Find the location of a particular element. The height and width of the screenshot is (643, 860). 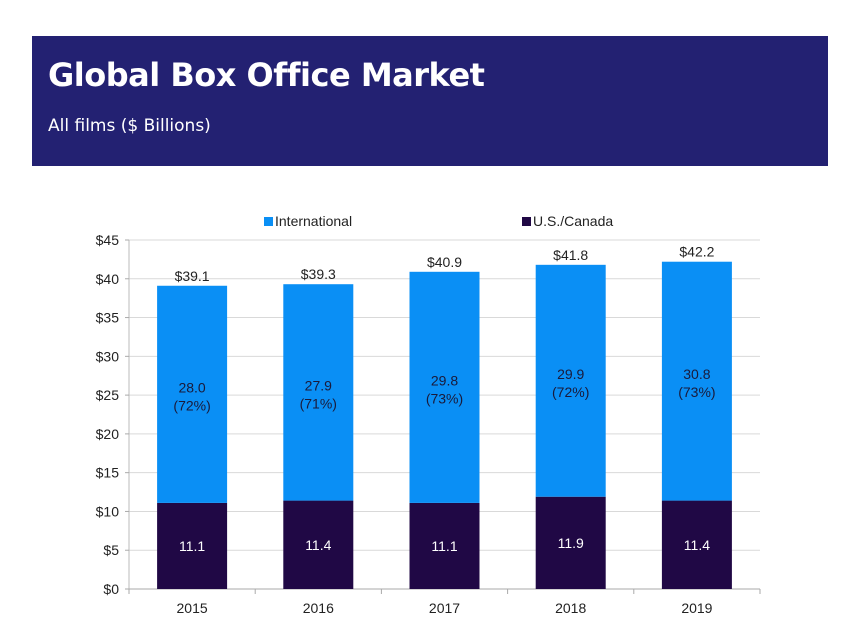

data-label-international: 28.0 is located at coordinates (191, 387).